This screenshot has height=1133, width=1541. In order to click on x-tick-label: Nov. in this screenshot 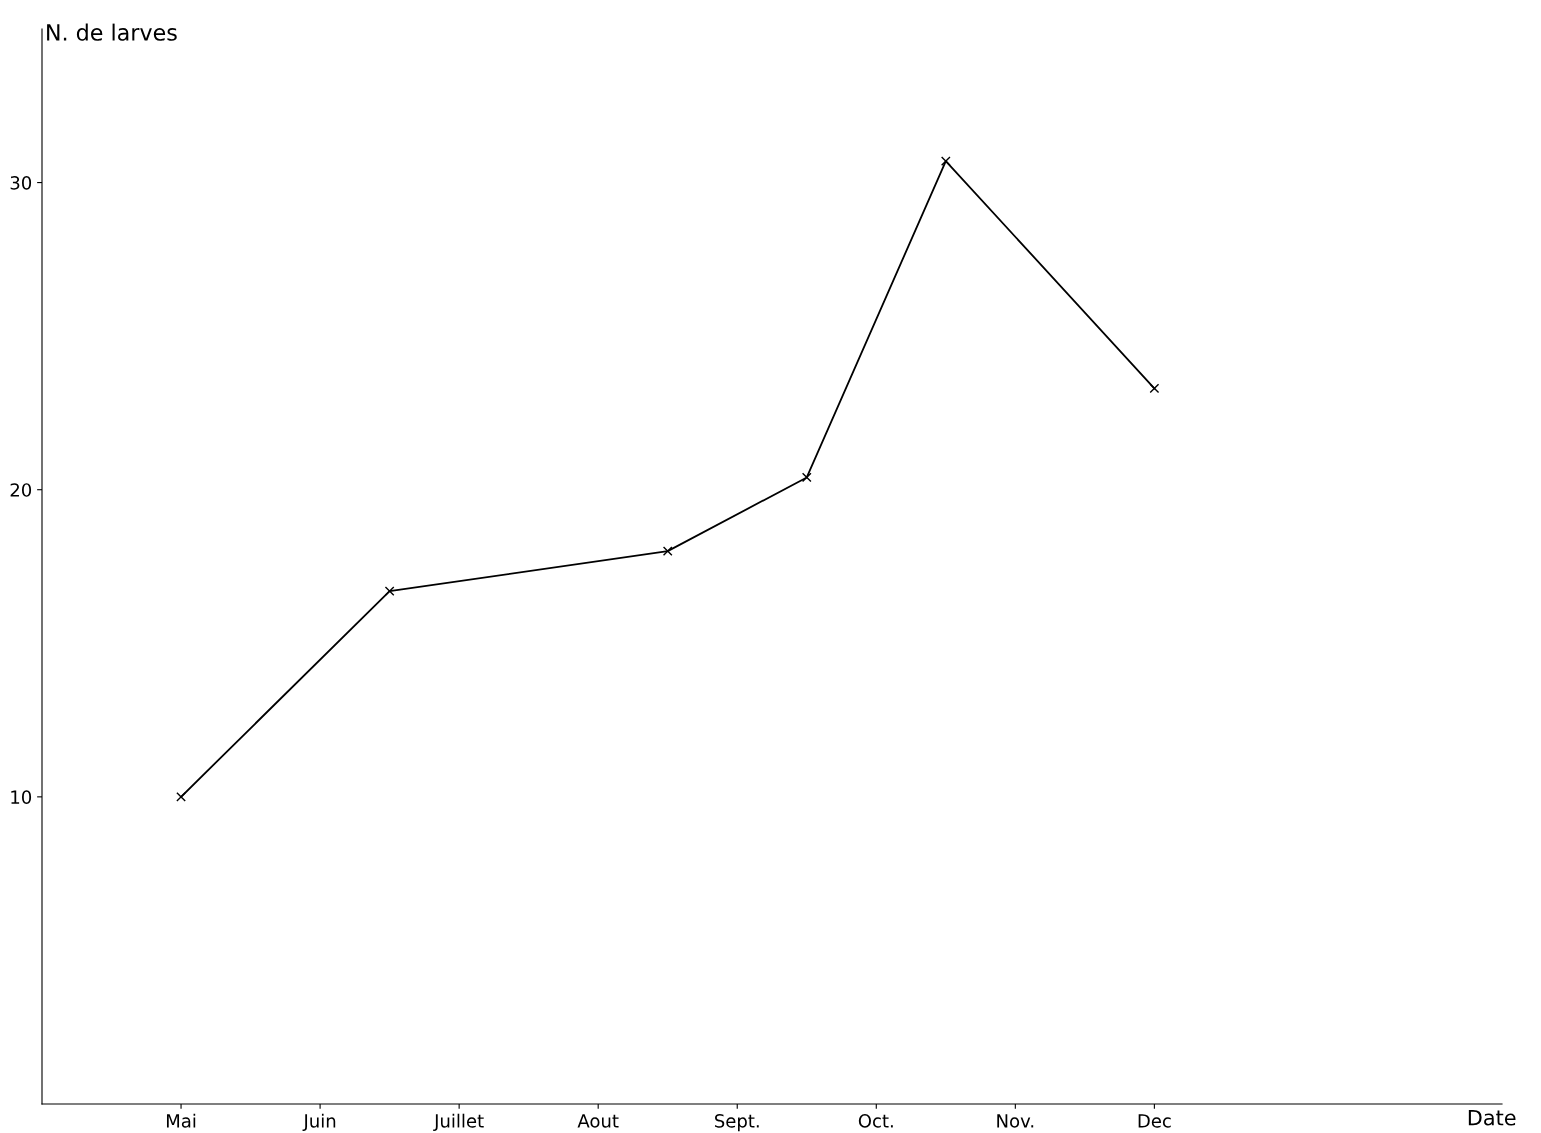, I will do `click(1015, 1121)`.